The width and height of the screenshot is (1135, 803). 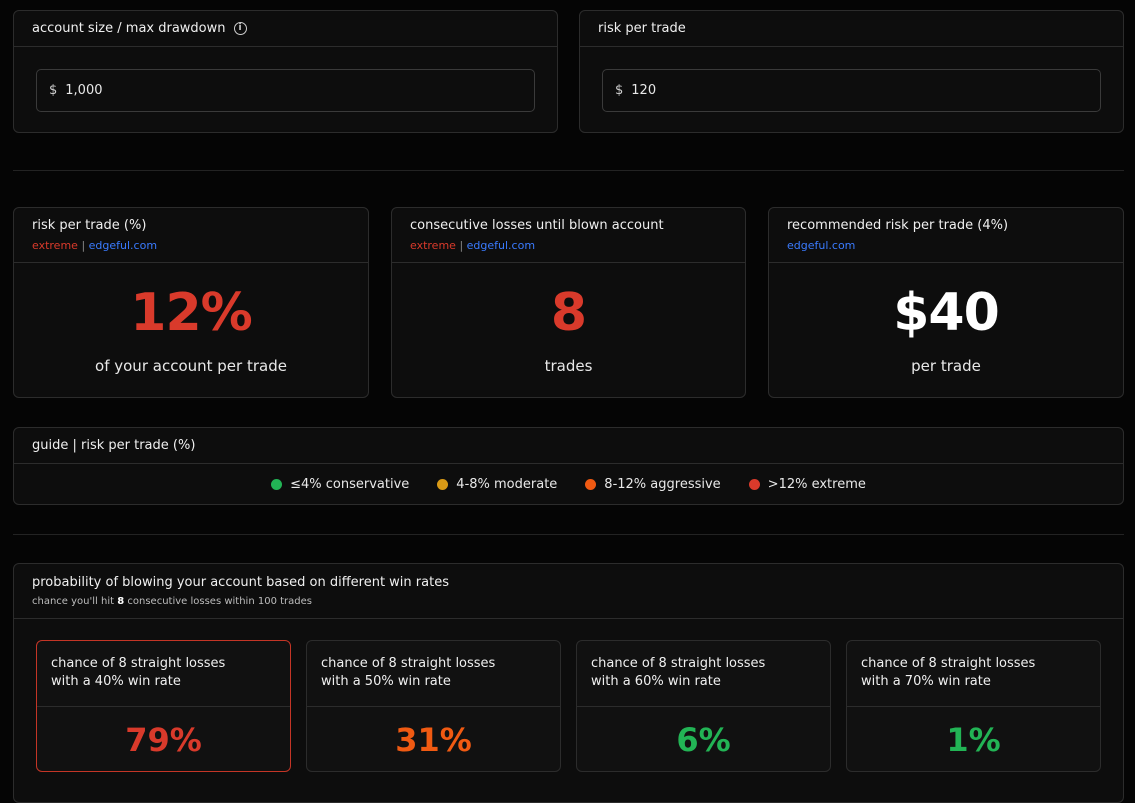 I want to click on risk-percent-label: of your account per trade, so click(x=191, y=366).